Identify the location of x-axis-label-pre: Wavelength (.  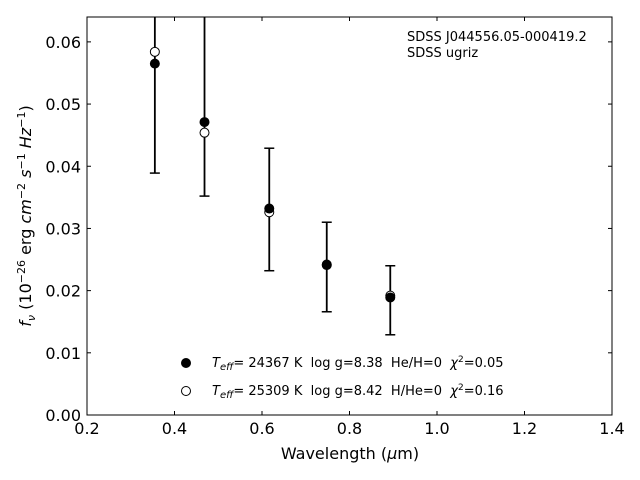
(334, 453).